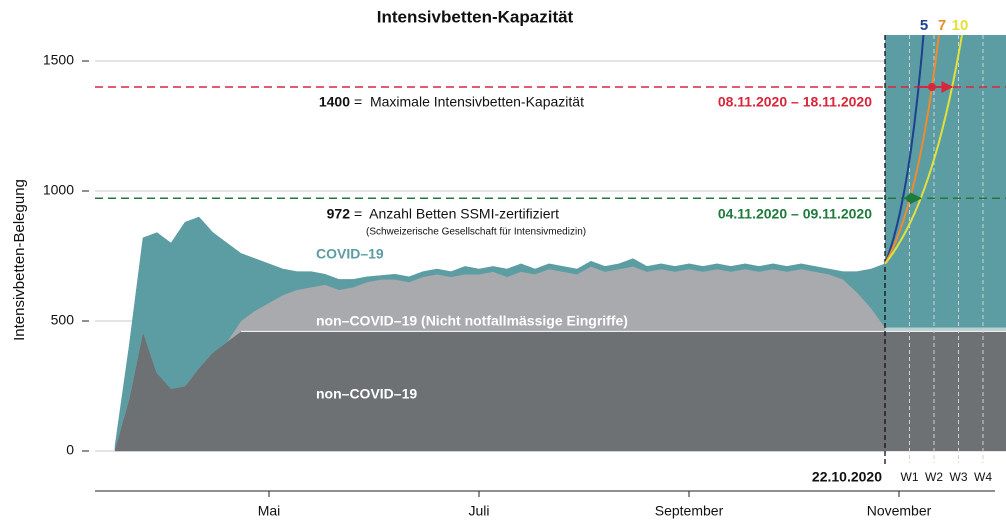 The width and height of the screenshot is (1006, 524). I want to click on x-tick-label: Juli, so click(478, 511).